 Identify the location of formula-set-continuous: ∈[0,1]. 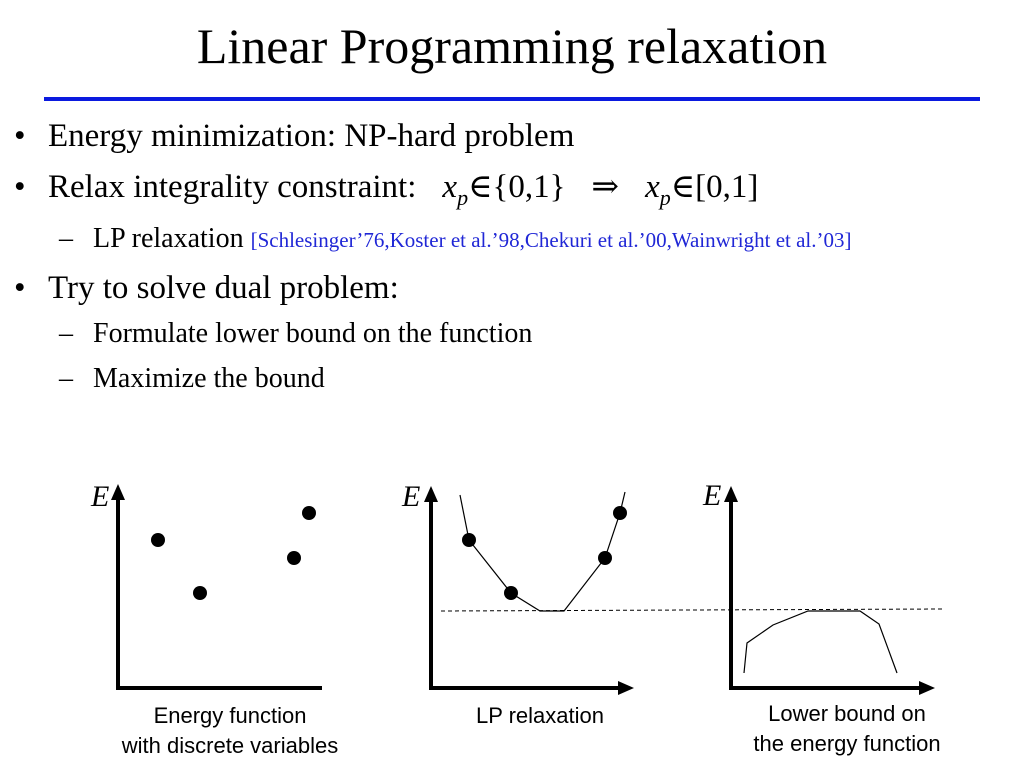
(714, 187).